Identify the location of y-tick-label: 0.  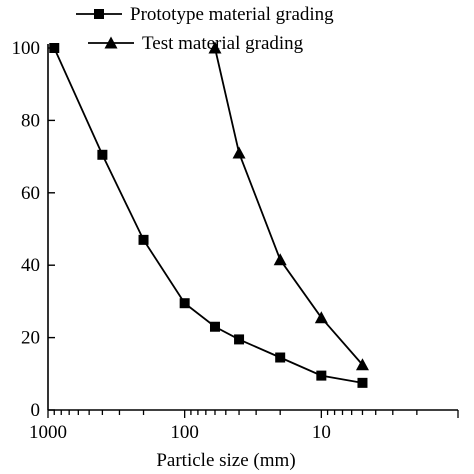
(36, 410).